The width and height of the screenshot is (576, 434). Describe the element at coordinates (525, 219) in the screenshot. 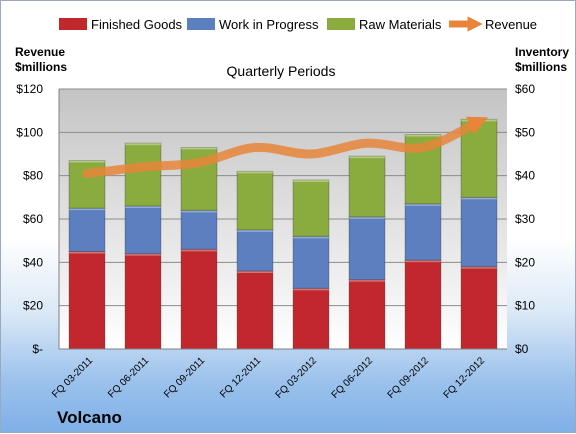

I see `right-tick-label: $30` at that location.